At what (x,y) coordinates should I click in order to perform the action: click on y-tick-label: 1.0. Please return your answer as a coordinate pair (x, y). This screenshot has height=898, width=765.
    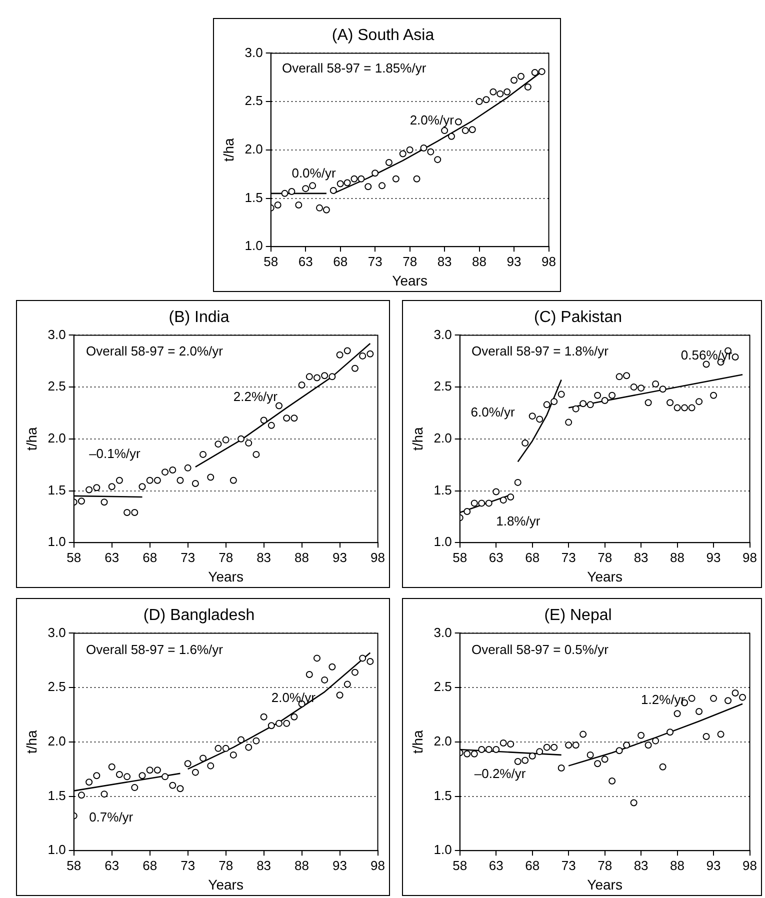
    Looking at the image, I should click on (253, 246).